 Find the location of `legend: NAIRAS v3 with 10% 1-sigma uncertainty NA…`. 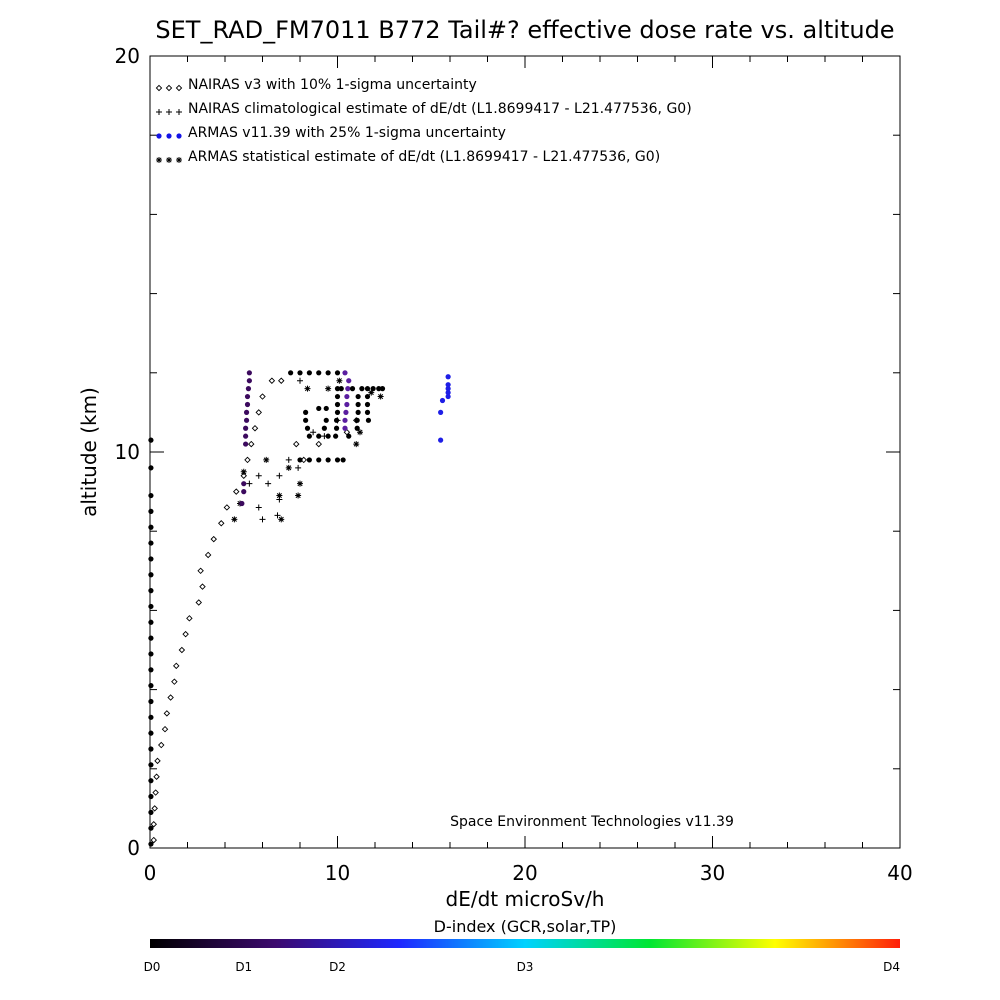

legend: NAIRAS v3 with 10% 1-sigma uncertainty NA… is located at coordinates (423, 121).